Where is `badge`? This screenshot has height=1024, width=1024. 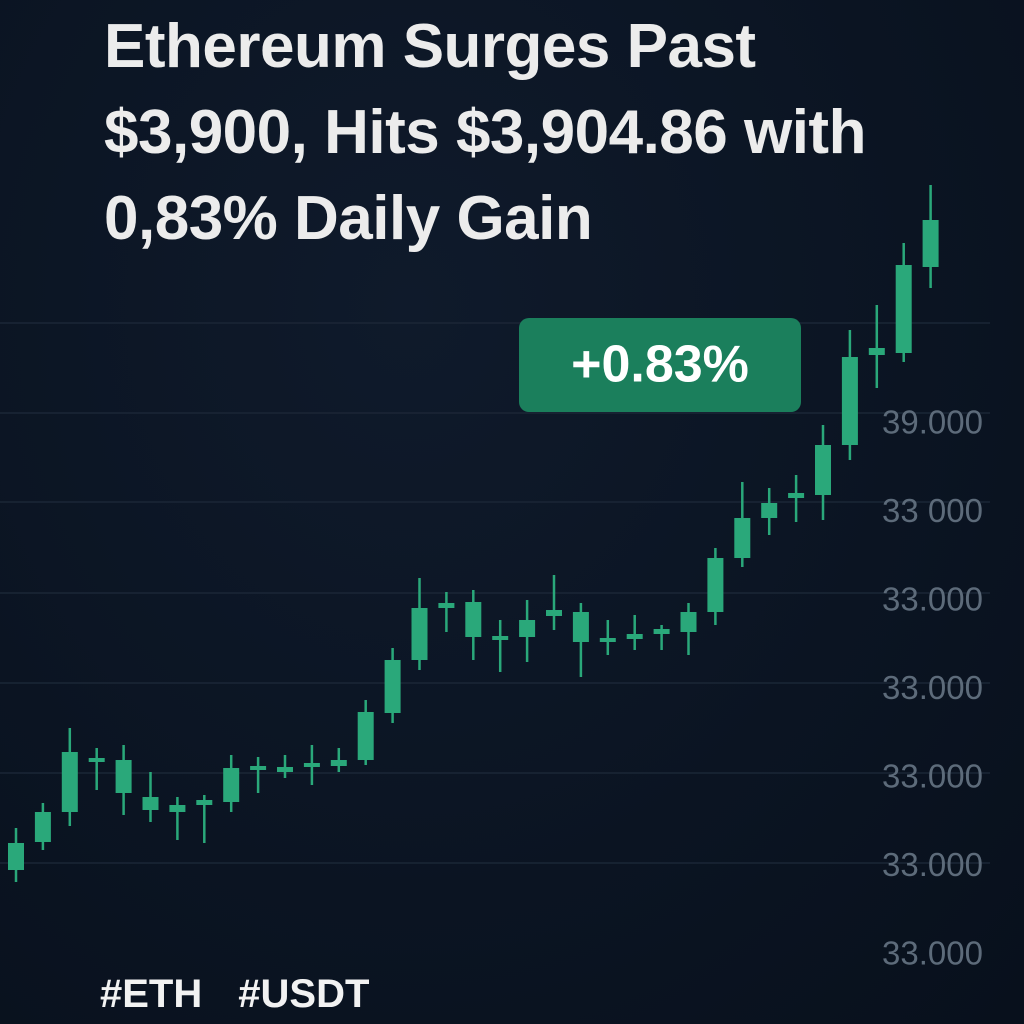 badge is located at coordinates (660, 365).